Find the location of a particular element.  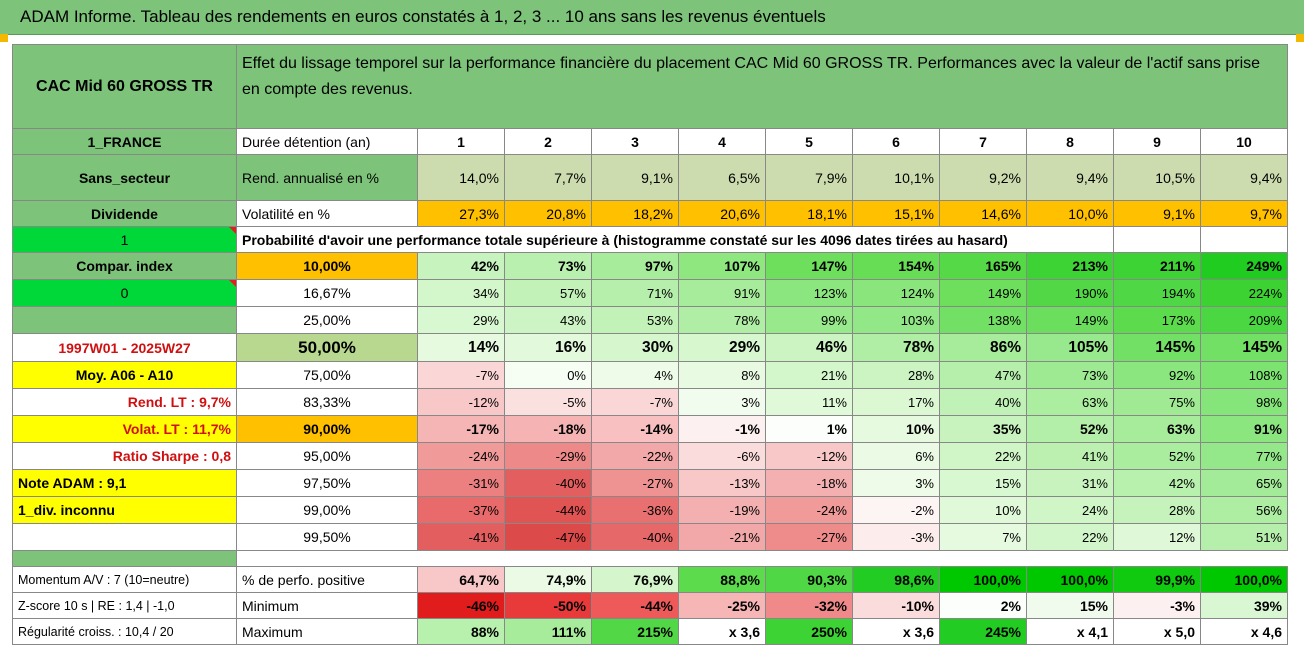

maximum-label: Maximum is located at coordinates (327, 631).